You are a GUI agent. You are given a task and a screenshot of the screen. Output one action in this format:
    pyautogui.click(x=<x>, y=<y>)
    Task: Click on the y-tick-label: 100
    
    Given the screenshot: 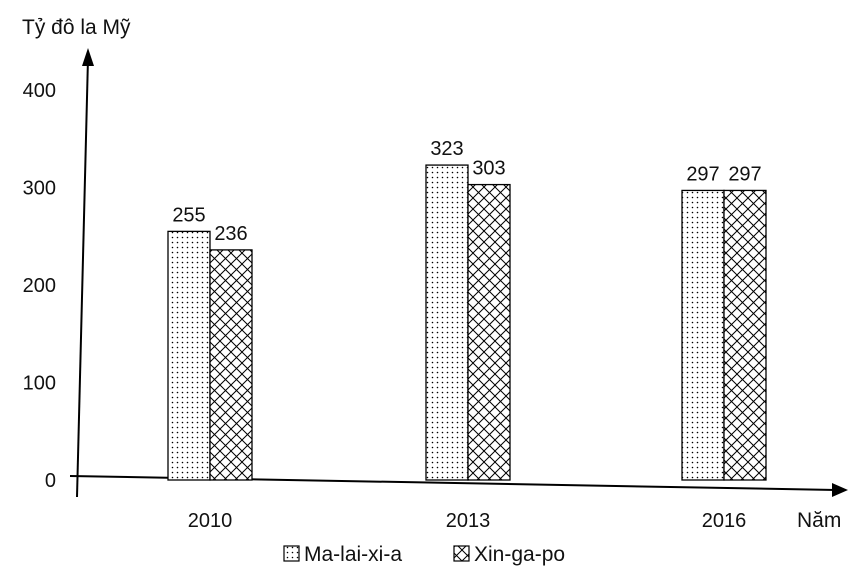 What is the action you would take?
    pyautogui.click(x=39, y=384)
    